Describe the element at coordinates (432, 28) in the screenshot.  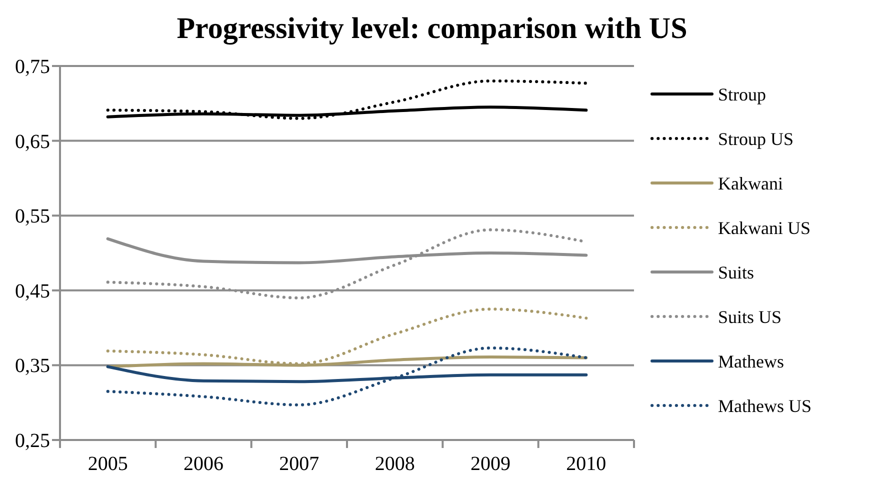
I see `chart-title: Progressivity level: comparison with US` at that location.